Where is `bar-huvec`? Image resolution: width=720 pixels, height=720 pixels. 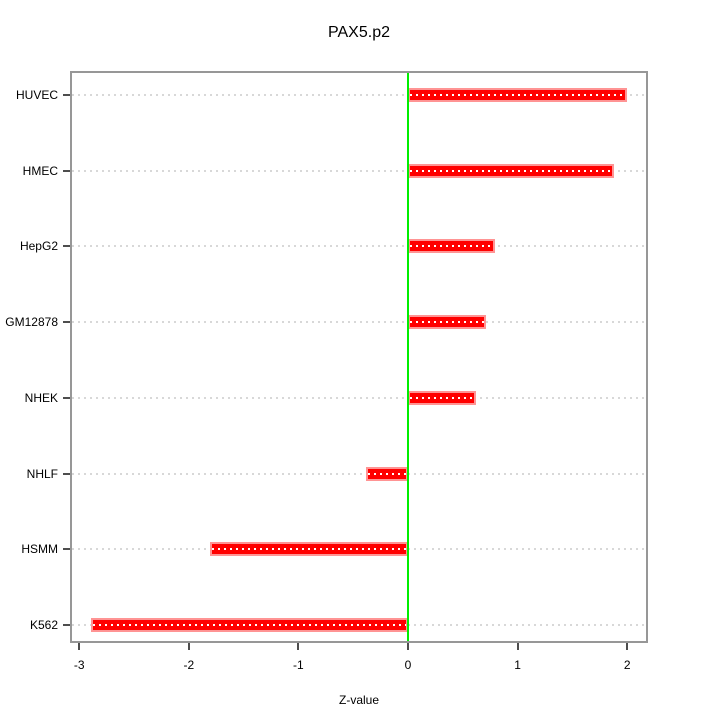 bar-huvec is located at coordinates (518, 95).